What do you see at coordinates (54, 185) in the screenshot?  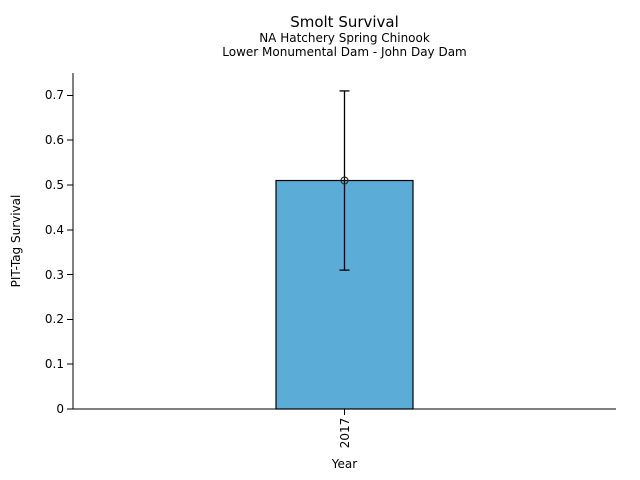 I see `y-tick-label: 0.5` at bounding box center [54, 185].